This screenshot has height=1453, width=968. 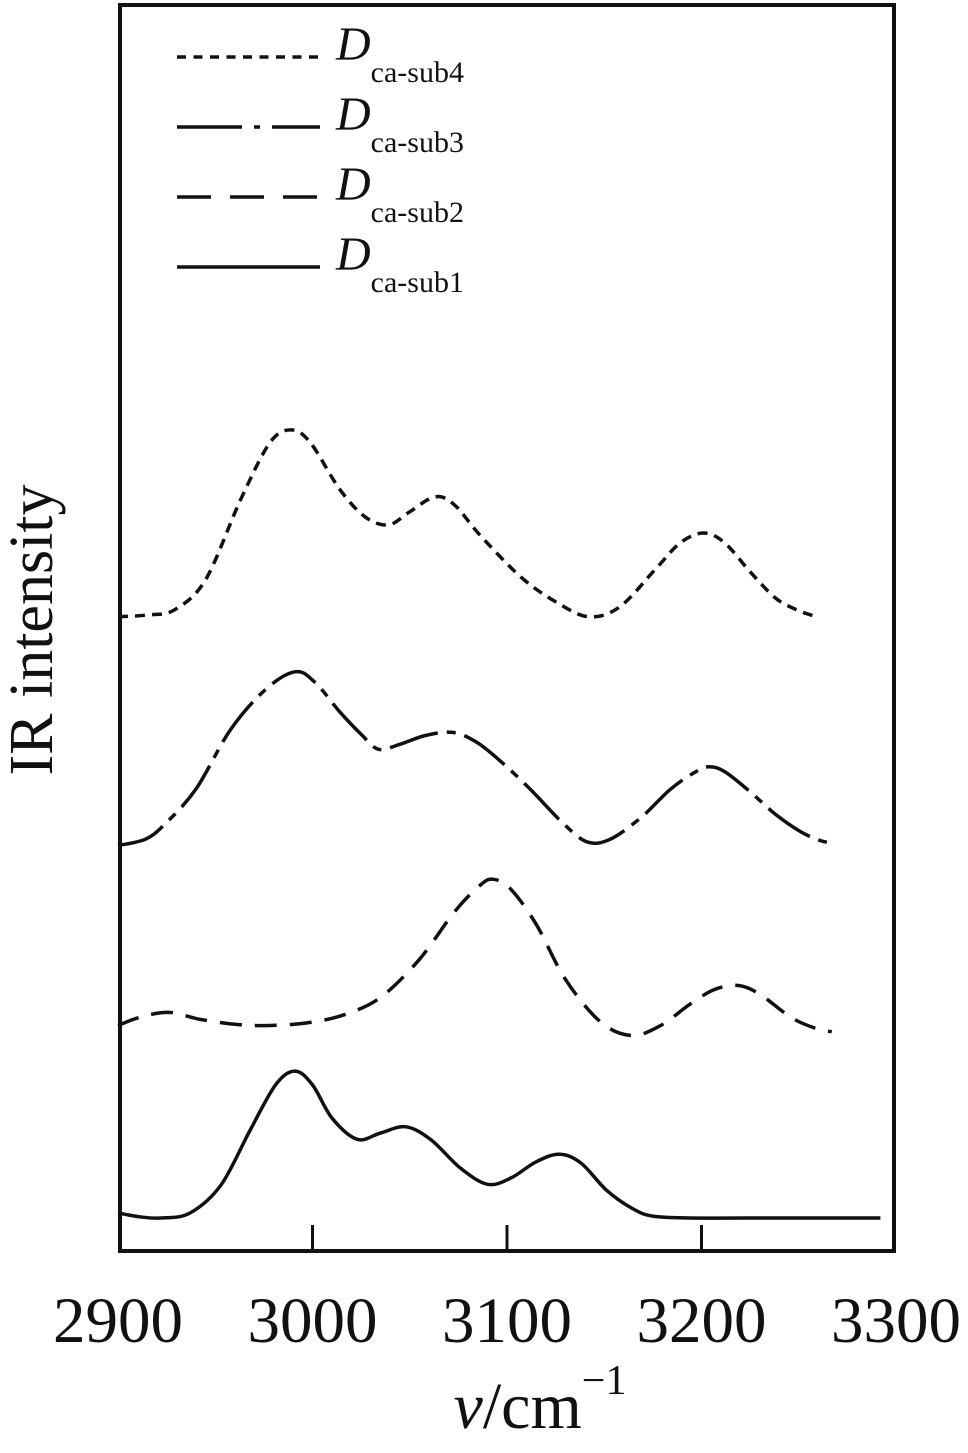 What do you see at coordinates (702, 1321) in the screenshot?
I see `x-tick-label-3200: 3200` at bounding box center [702, 1321].